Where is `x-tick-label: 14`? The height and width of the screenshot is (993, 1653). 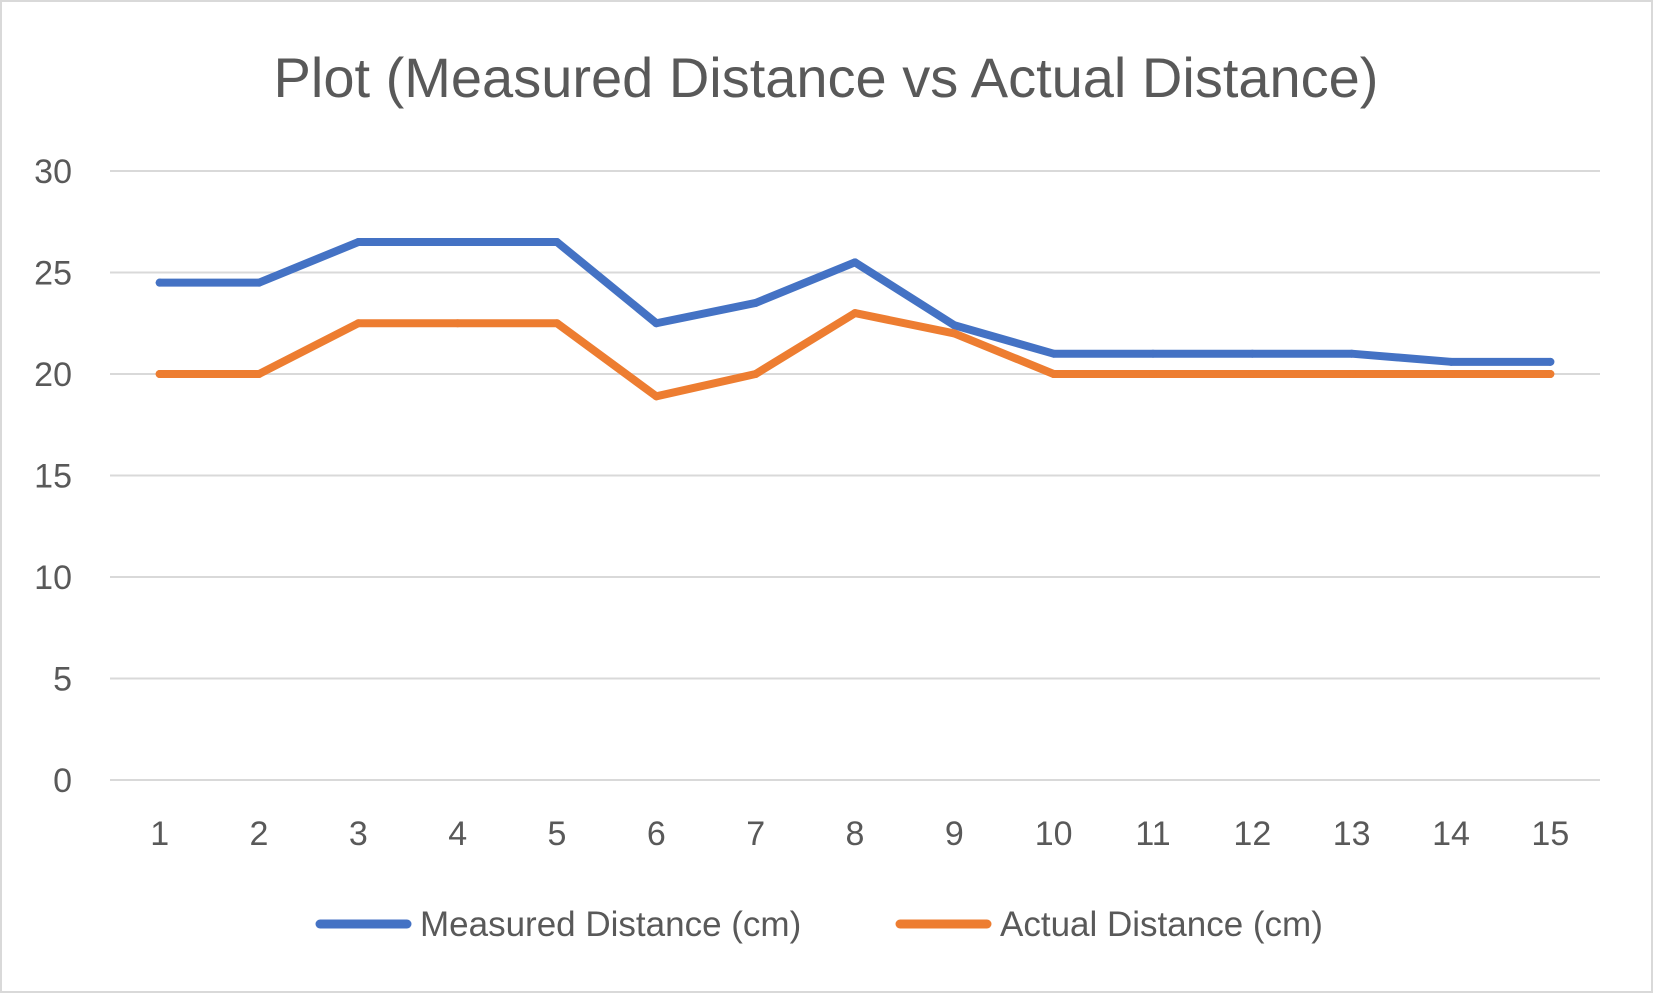
x-tick-label: 14 is located at coordinates (1451, 834).